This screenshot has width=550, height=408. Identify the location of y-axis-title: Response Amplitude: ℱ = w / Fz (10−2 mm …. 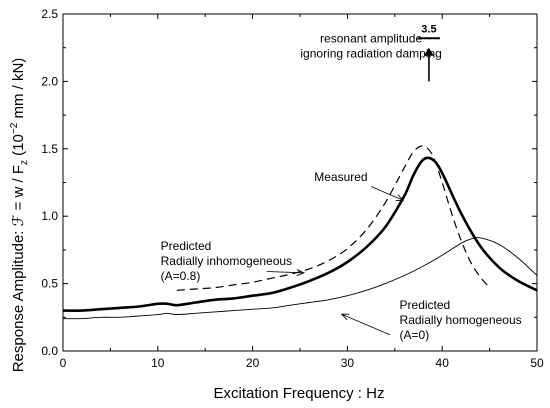
(19, 215).